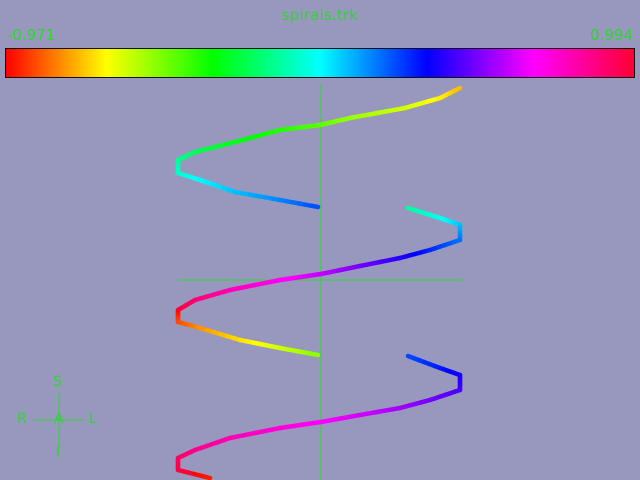 The height and width of the screenshot is (480, 640). I want to click on orientation-anterior-label: A, so click(59, 419).